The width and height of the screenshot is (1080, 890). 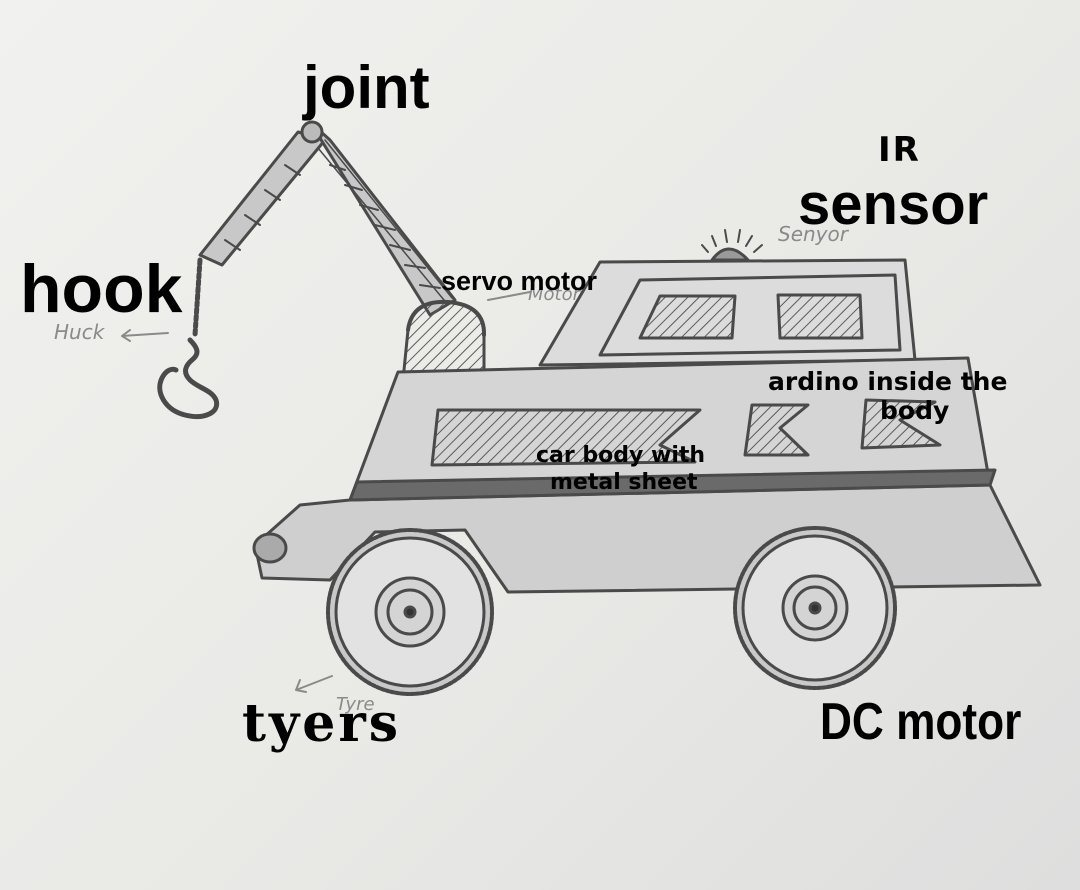 I want to click on hook-chain, so click(x=188, y=338).